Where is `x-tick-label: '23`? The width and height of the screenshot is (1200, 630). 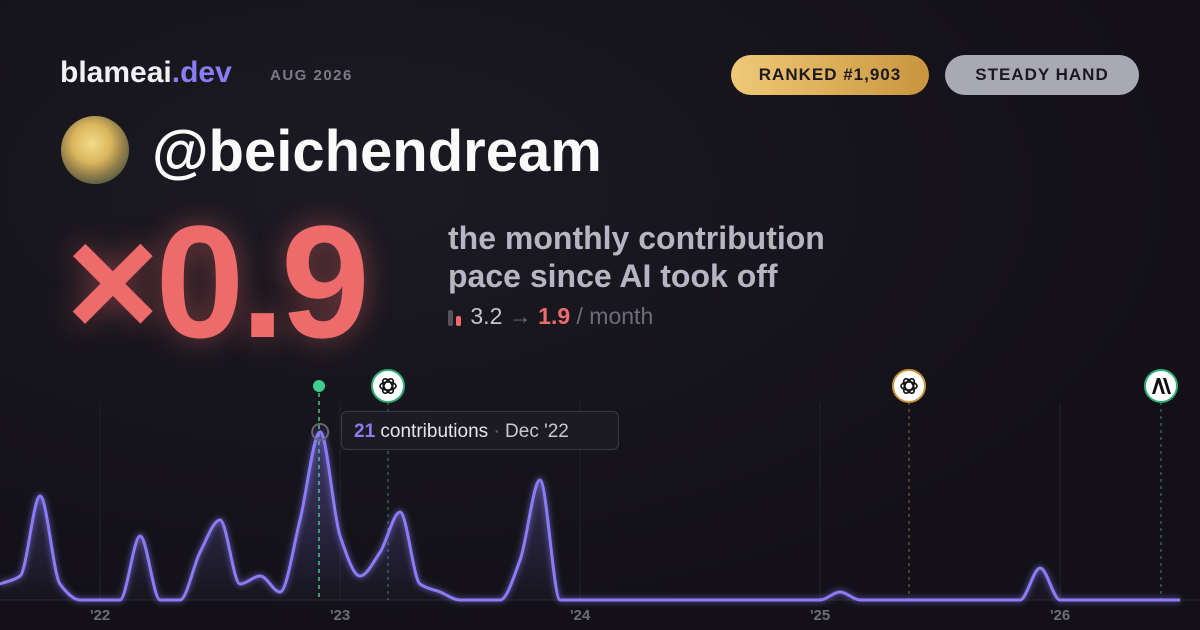 x-tick-label: '23 is located at coordinates (340, 615).